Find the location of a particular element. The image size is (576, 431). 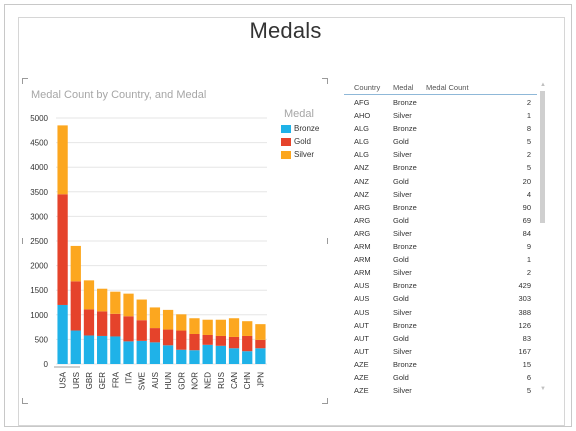

table-row: ALG Gold 5 is located at coordinates (440, 141).